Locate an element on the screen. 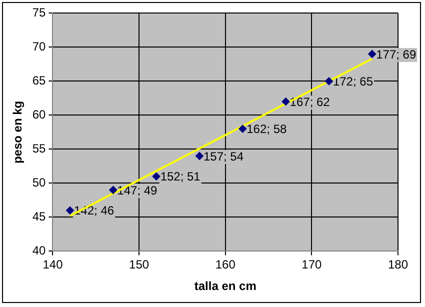 The image size is (425, 307). y-tick-label: 50 is located at coordinates (39, 183).